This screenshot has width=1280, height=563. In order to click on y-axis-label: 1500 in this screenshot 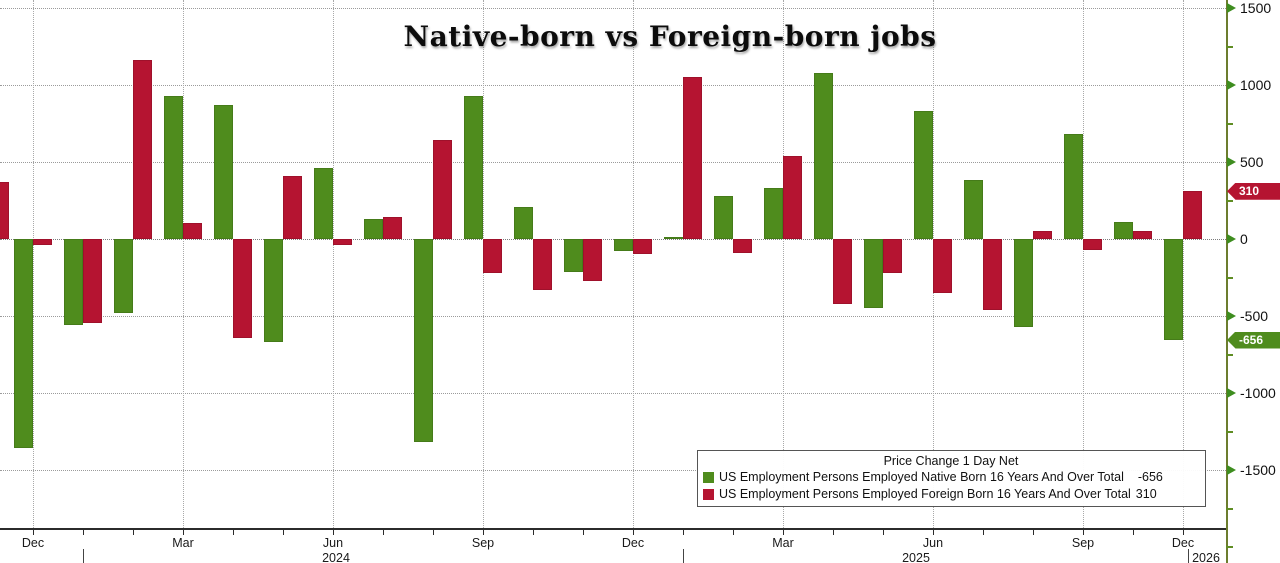, I will do `click(1256, 8)`.